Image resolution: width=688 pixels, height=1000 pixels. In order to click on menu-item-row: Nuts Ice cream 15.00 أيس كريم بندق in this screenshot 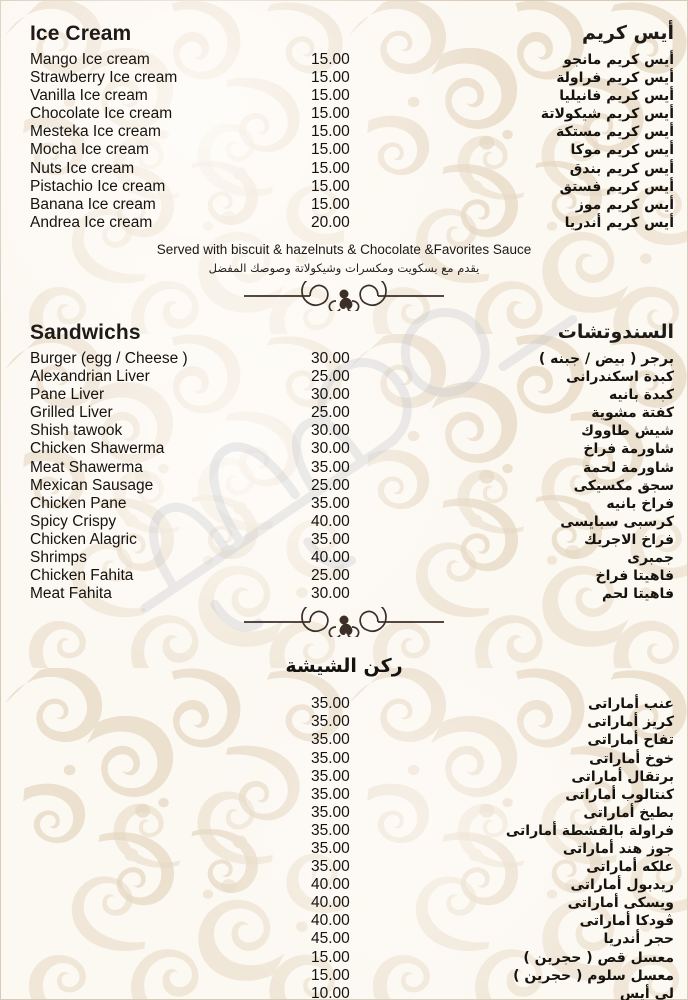, I will do `click(344, 169)`.